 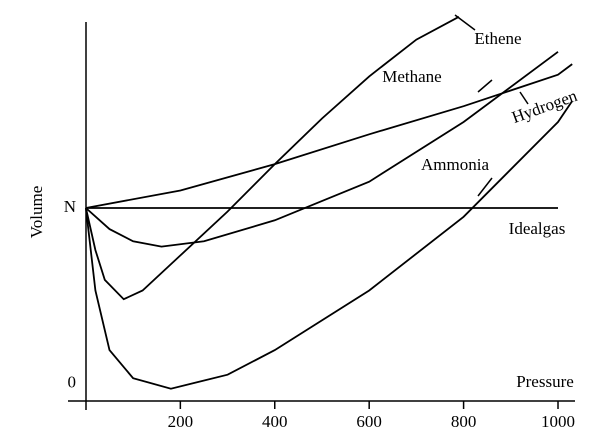 I want to click on x-tick-label: 600, so click(x=369, y=421).